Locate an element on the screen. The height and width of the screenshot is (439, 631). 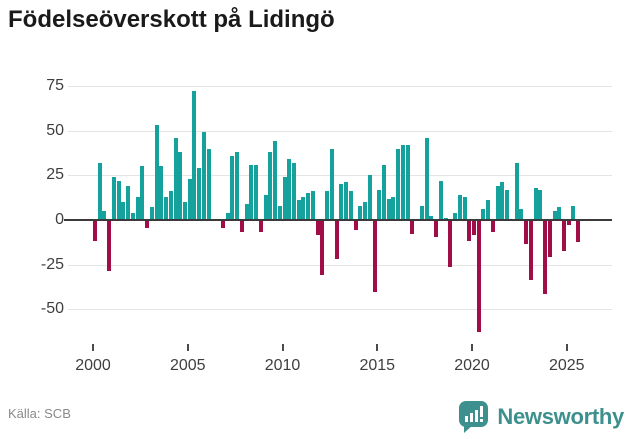
x-axis-tick-2025 is located at coordinates (566, 347).